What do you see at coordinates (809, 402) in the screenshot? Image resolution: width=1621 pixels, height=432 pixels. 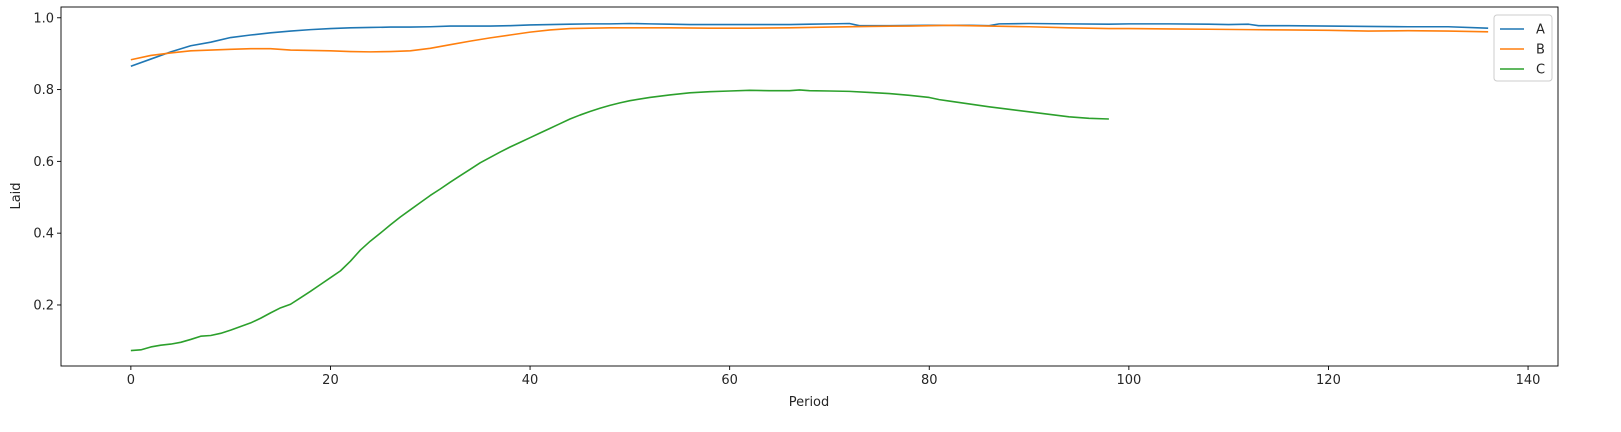 I see `x-axis-label: Period` at bounding box center [809, 402].